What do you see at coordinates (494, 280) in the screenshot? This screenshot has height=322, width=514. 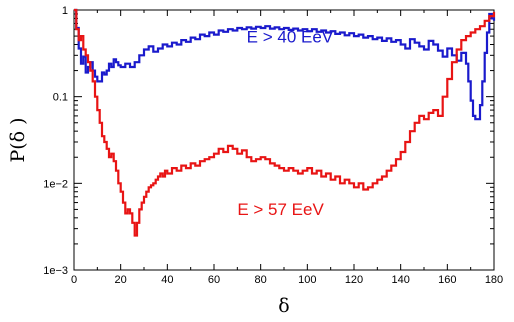 I see `x-tick-label: 180` at bounding box center [494, 280].